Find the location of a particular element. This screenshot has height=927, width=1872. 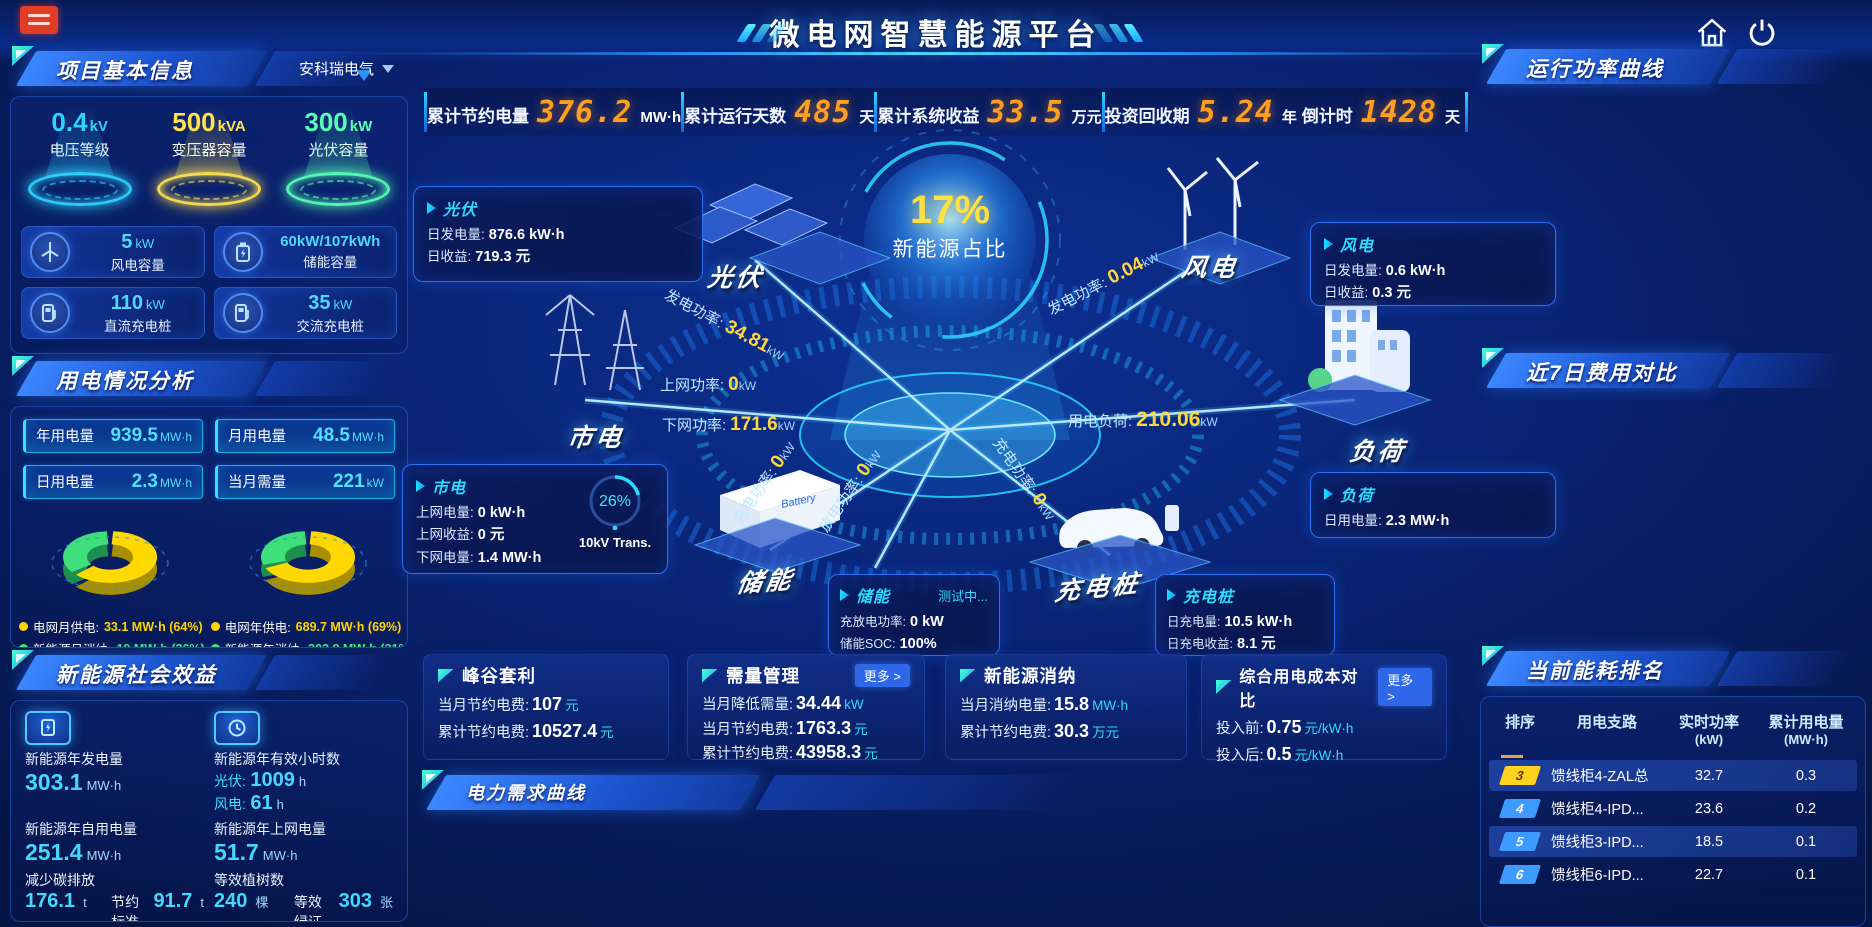

benefit-annual-generation: 新能源年发电量 303.1 MW·h is located at coordinates (114, 762).